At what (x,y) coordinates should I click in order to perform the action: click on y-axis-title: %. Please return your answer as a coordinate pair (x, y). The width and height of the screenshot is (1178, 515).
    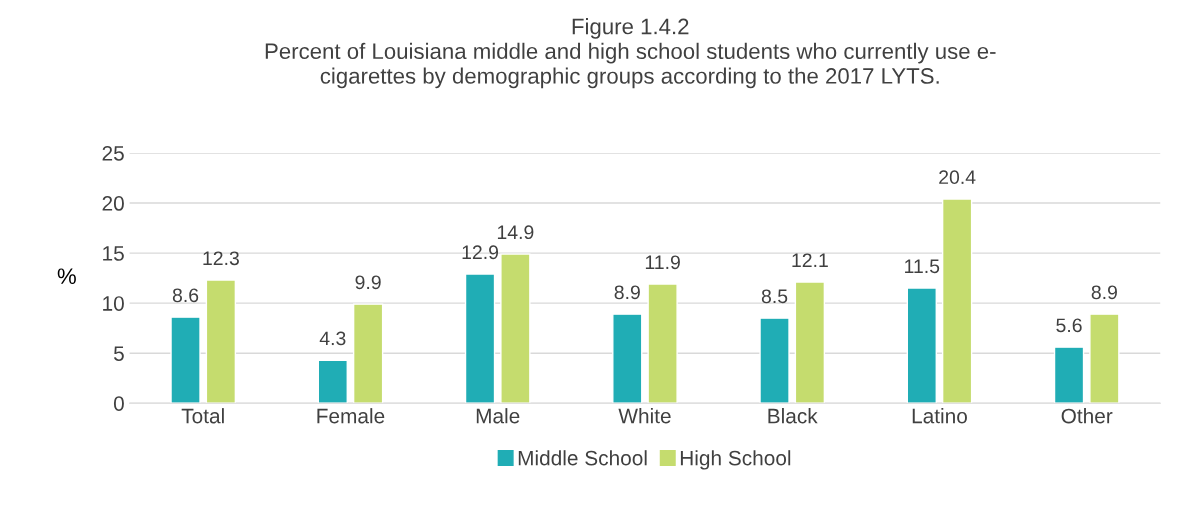
    Looking at the image, I should click on (66, 276).